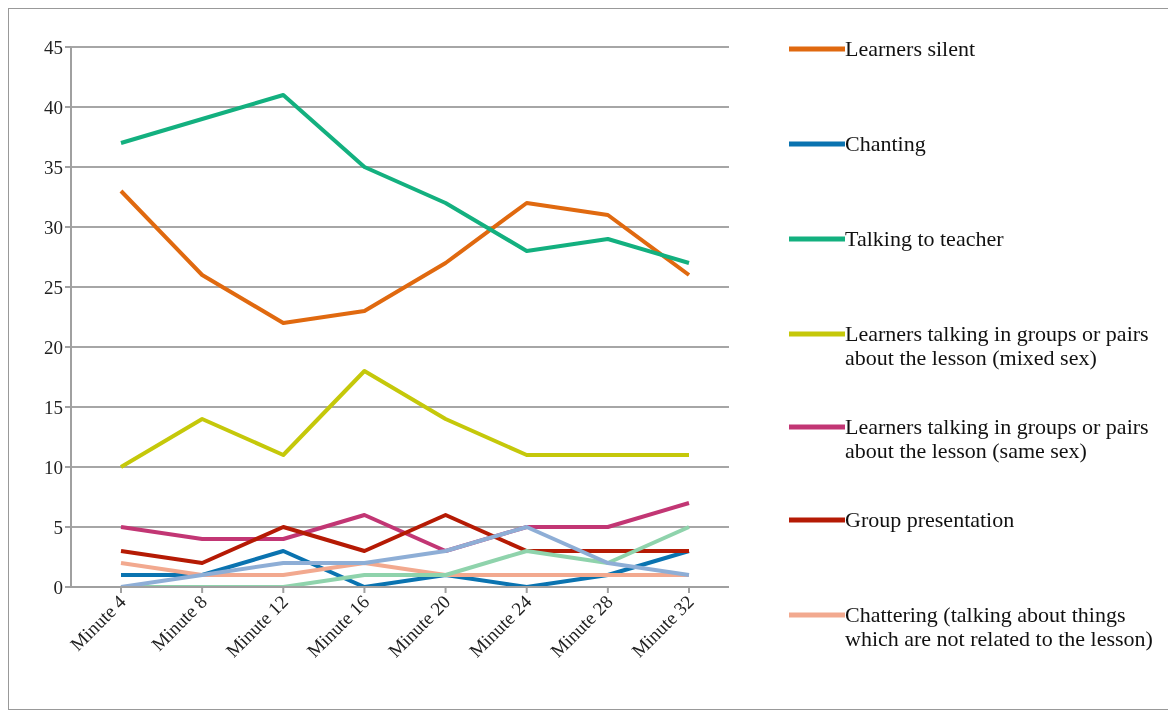 This screenshot has width=1168, height=713. Describe the element at coordinates (886, 144) in the screenshot. I see `legend-label: Chanting` at that location.